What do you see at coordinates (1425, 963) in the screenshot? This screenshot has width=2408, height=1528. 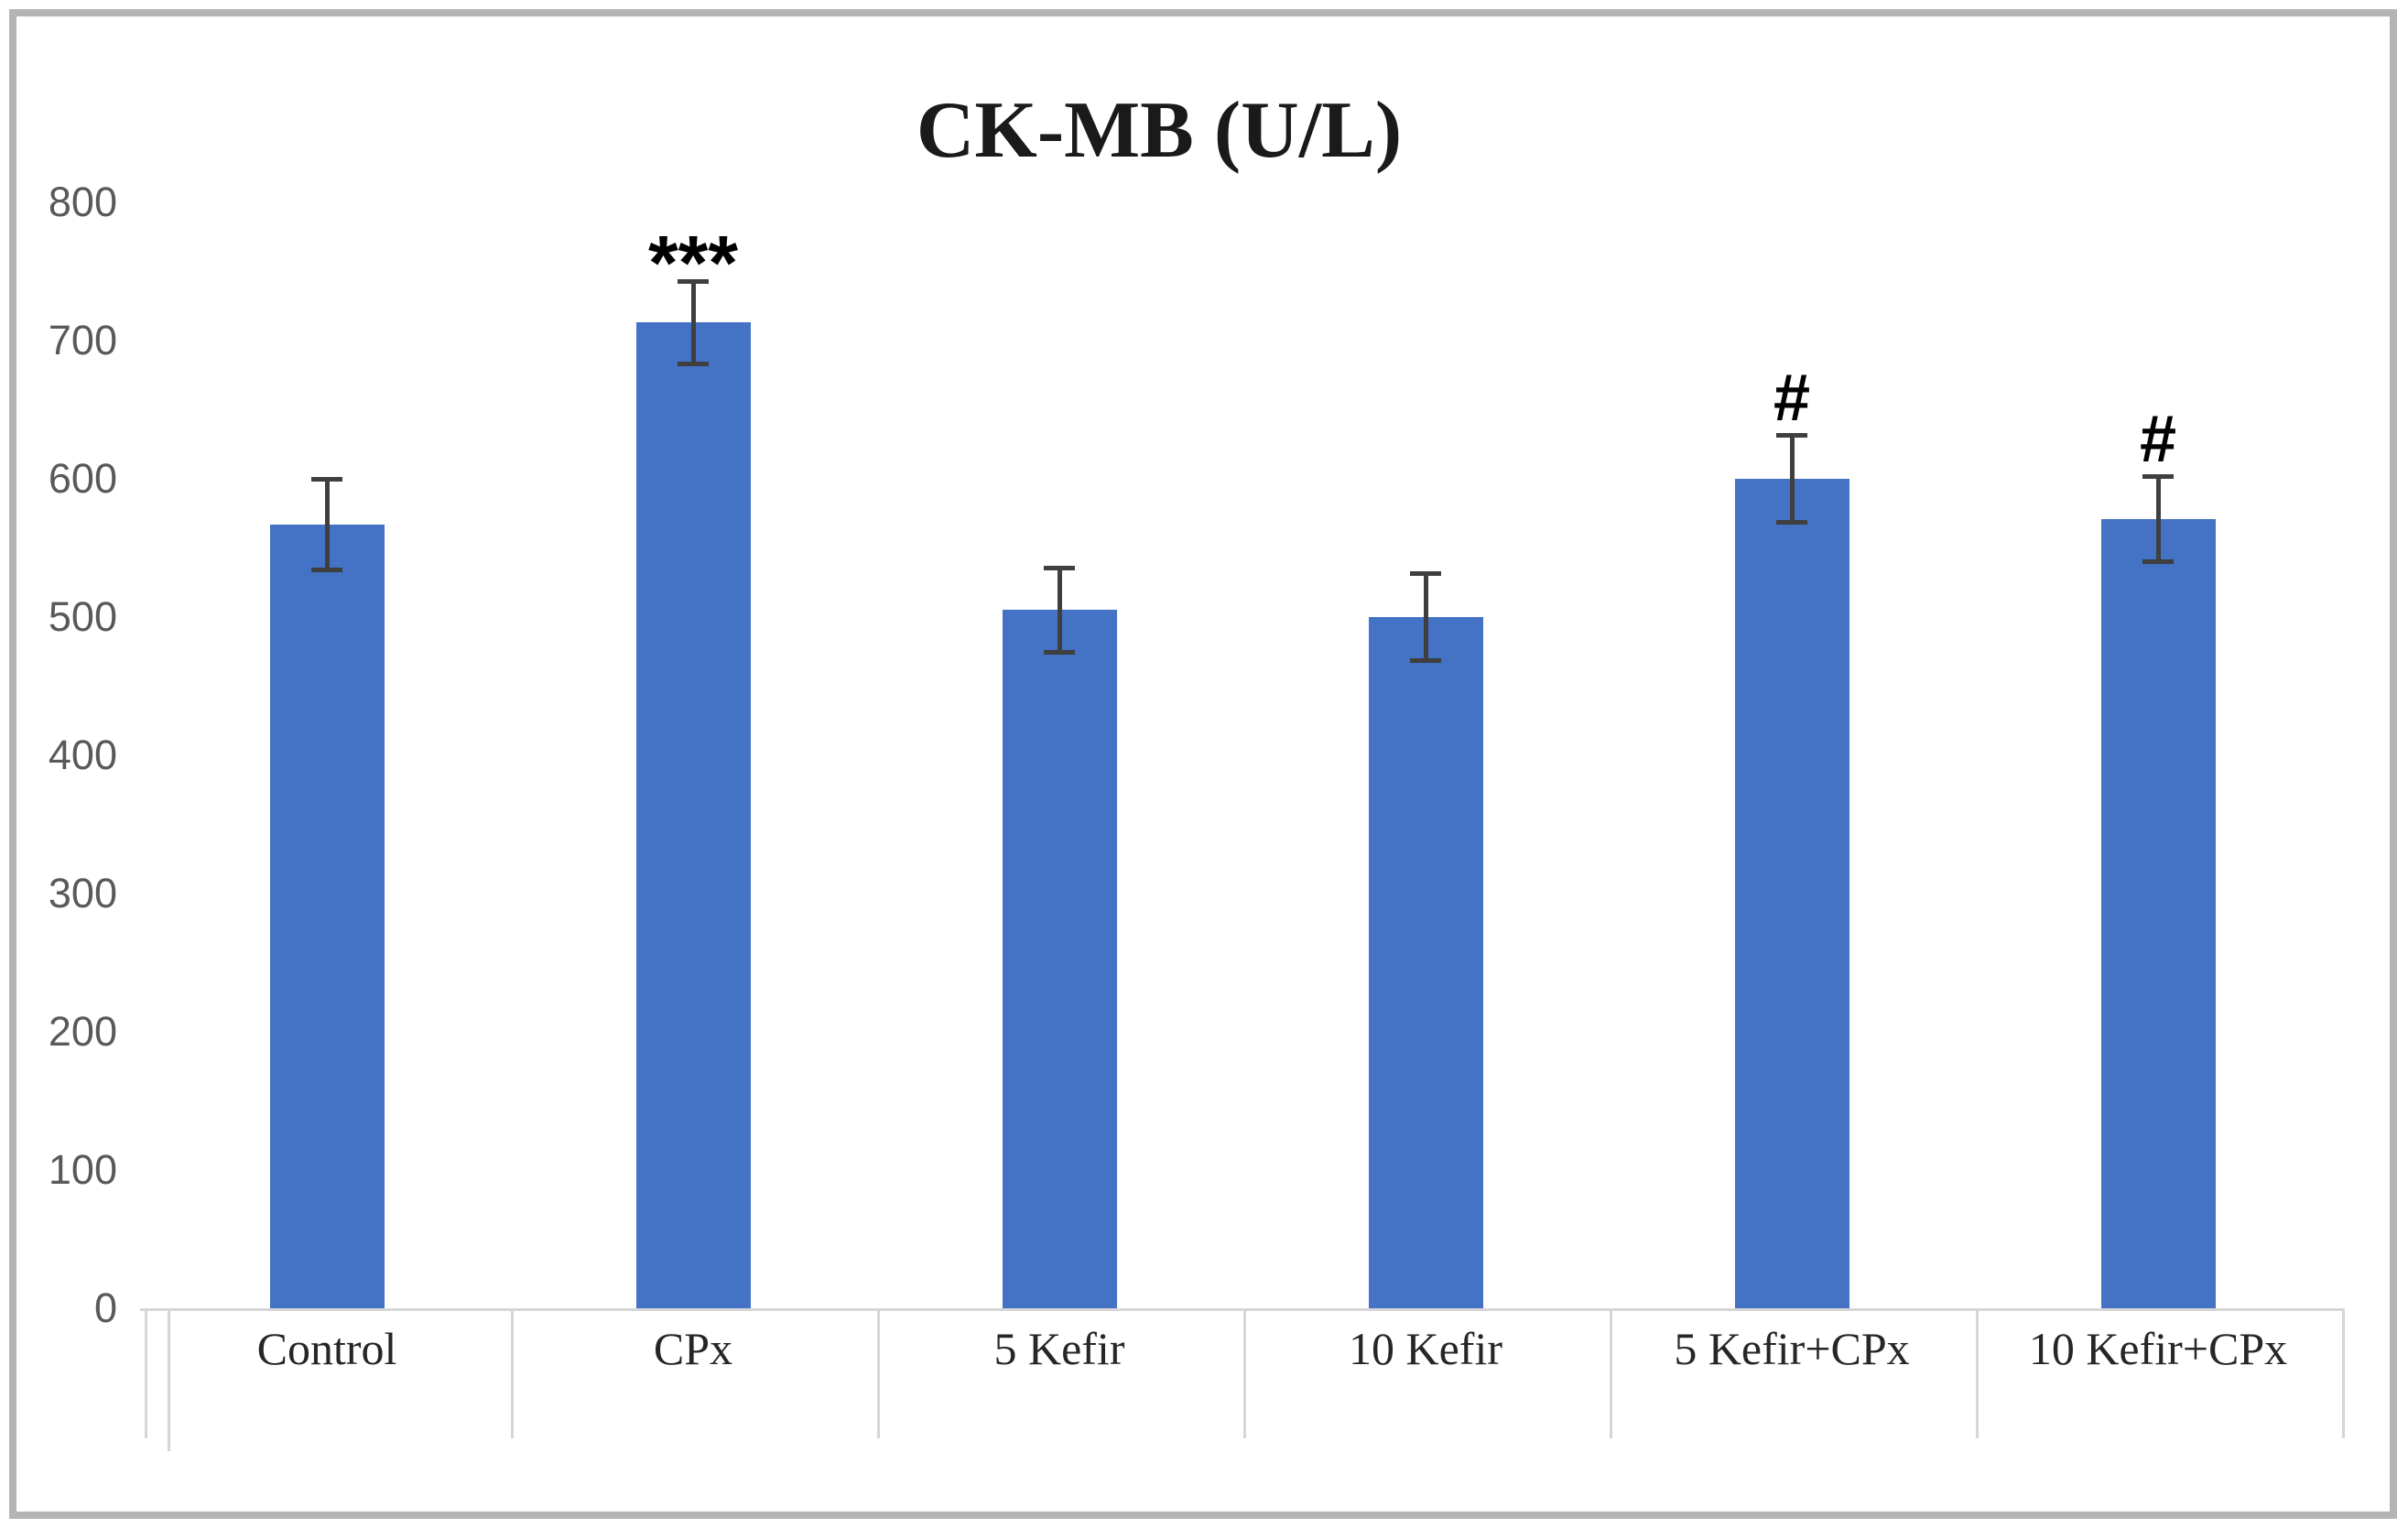 I see `bar-10-kefir` at bounding box center [1425, 963].